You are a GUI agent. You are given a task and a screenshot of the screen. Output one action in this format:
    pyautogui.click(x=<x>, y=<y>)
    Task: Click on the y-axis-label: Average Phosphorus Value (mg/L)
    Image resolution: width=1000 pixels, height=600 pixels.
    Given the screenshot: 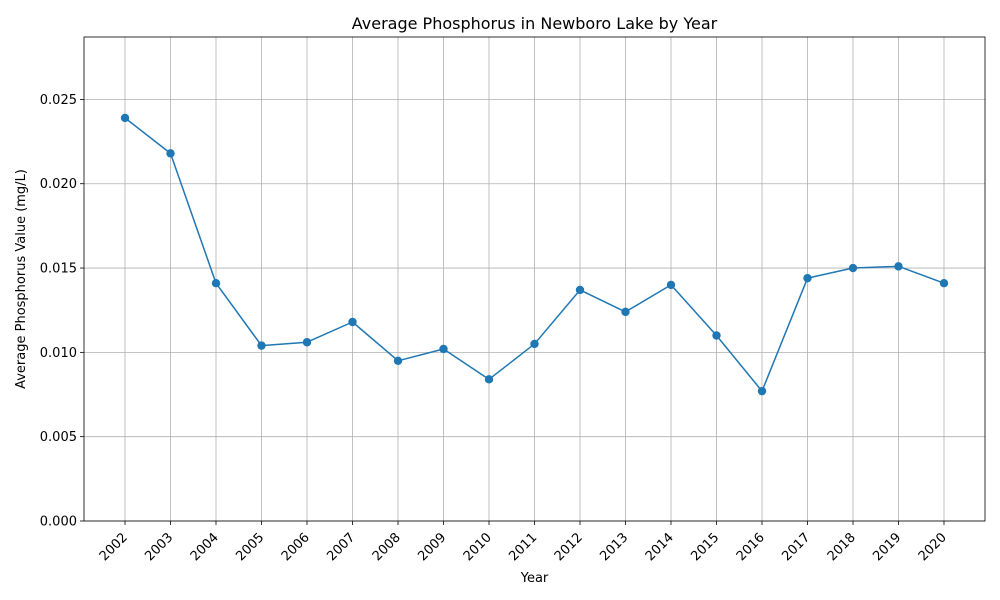 What is the action you would take?
    pyautogui.click(x=21, y=279)
    